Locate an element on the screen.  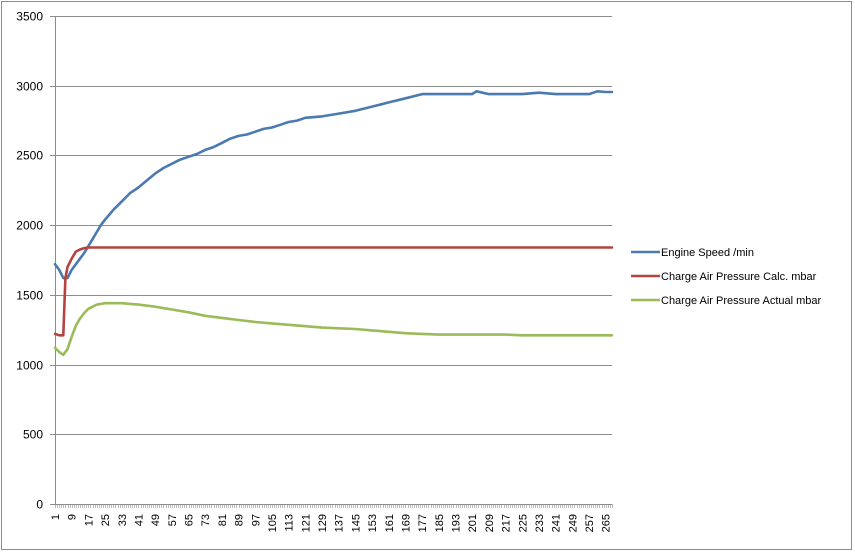
x-tick-label: 73 is located at coordinates (206, 520).